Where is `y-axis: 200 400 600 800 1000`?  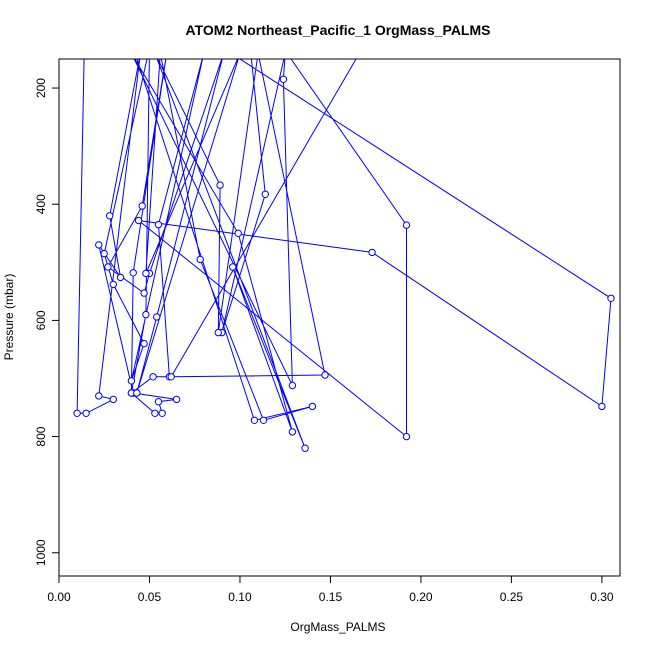 y-axis: 200 400 600 800 1000 is located at coordinates (47, 322).